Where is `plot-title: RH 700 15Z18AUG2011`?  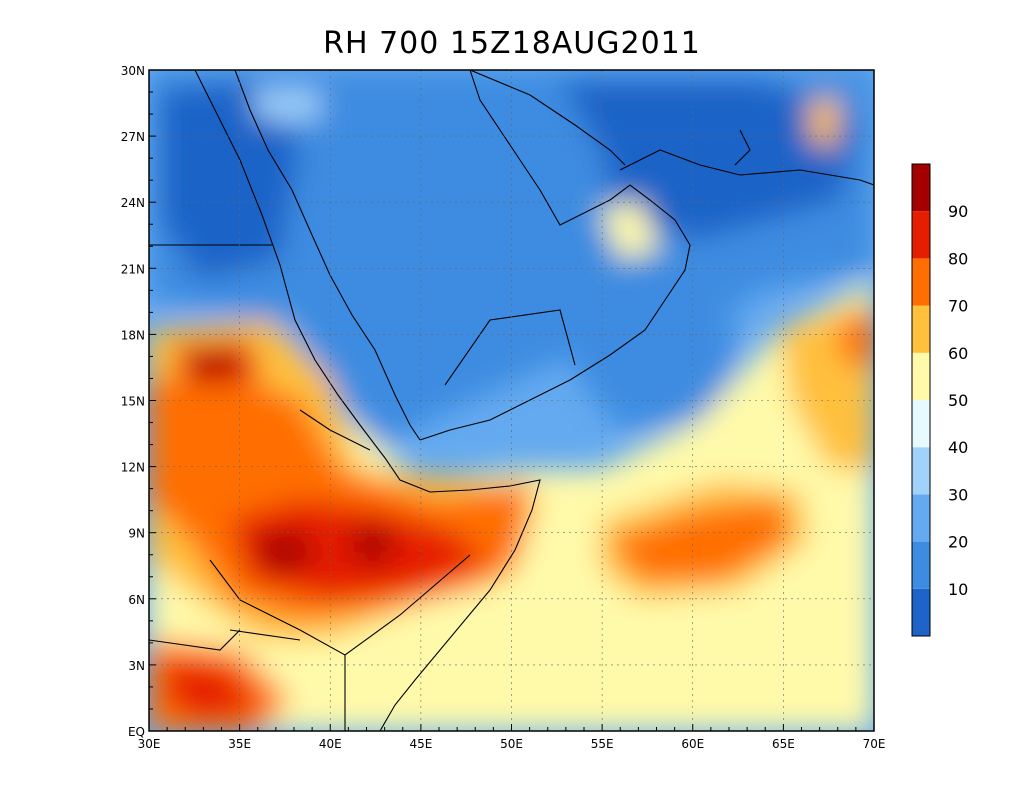
plot-title: RH 700 15Z18AUG2011 is located at coordinates (512, 43).